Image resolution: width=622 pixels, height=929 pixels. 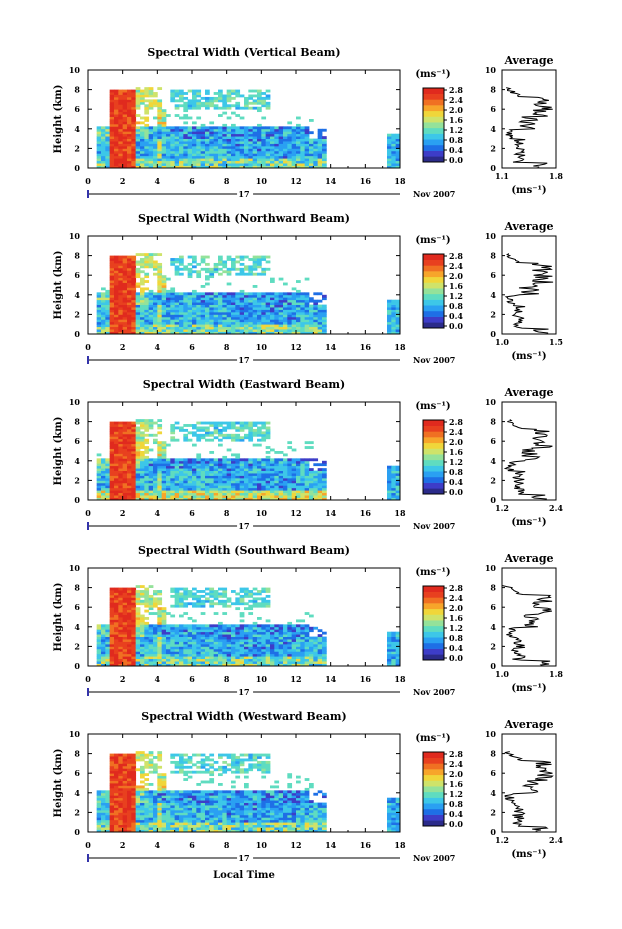 What do you see at coordinates (528, 226) in the screenshot?
I see `average-title: Average` at bounding box center [528, 226].